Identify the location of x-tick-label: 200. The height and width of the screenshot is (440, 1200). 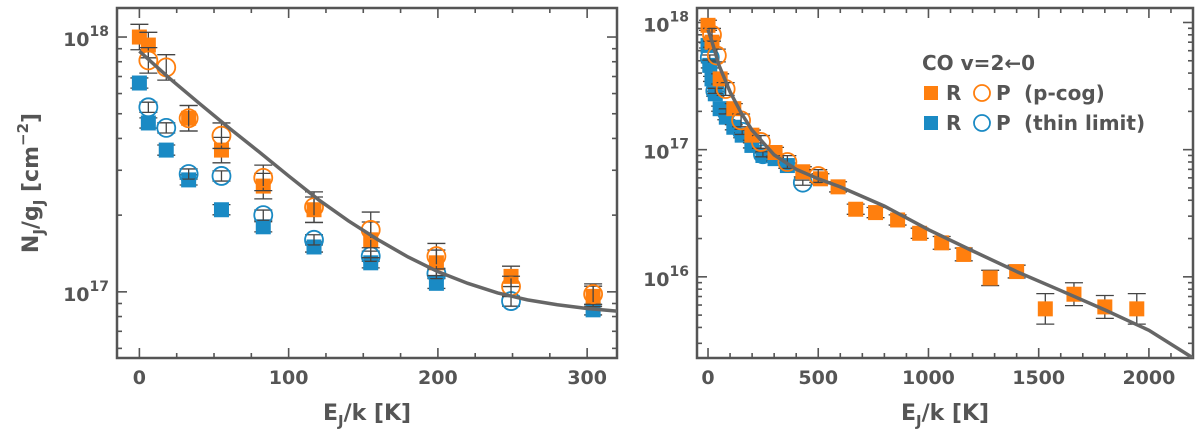
(438, 378).